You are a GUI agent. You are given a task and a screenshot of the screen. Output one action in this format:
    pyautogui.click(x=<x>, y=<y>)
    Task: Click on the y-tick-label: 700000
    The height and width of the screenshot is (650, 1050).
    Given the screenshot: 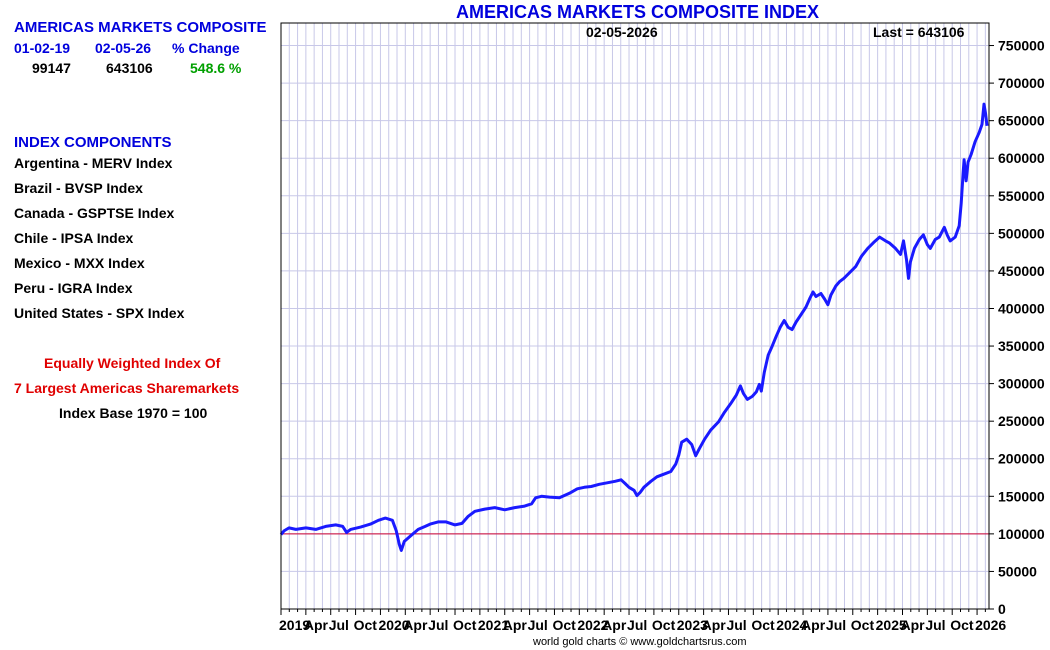 What is the action you would take?
    pyautogui.click(x=1021, y=83)
    